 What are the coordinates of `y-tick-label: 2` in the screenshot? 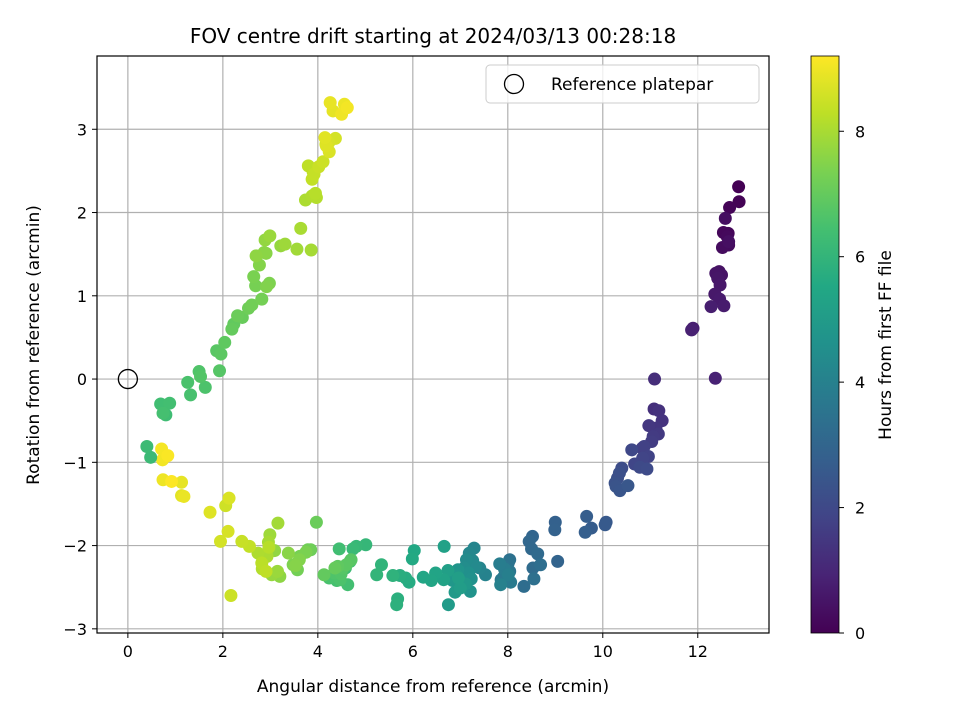 It's located at (82, 213).